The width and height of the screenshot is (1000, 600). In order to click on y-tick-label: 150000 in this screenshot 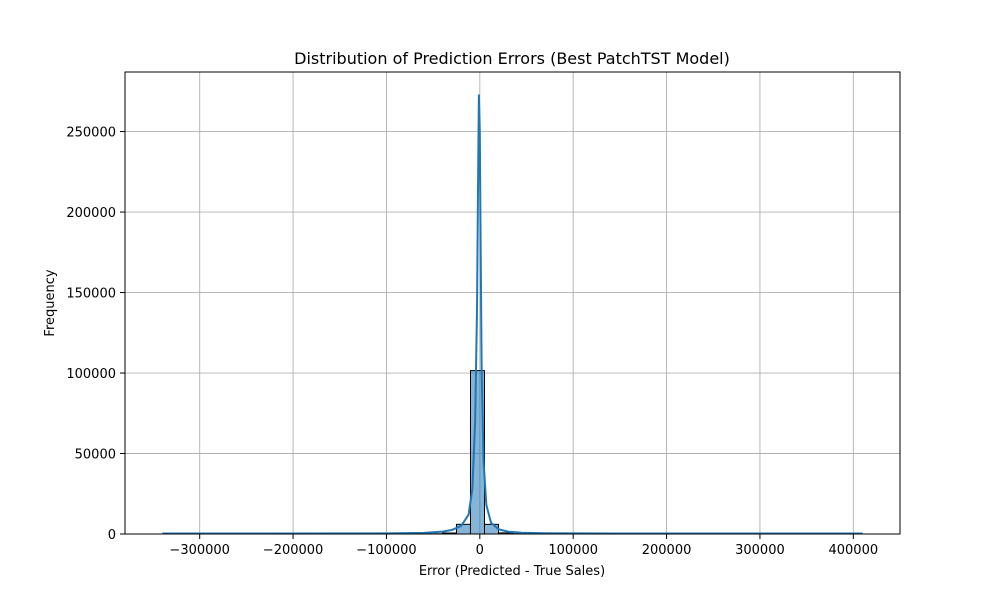, I will do `click(91, 294)`.